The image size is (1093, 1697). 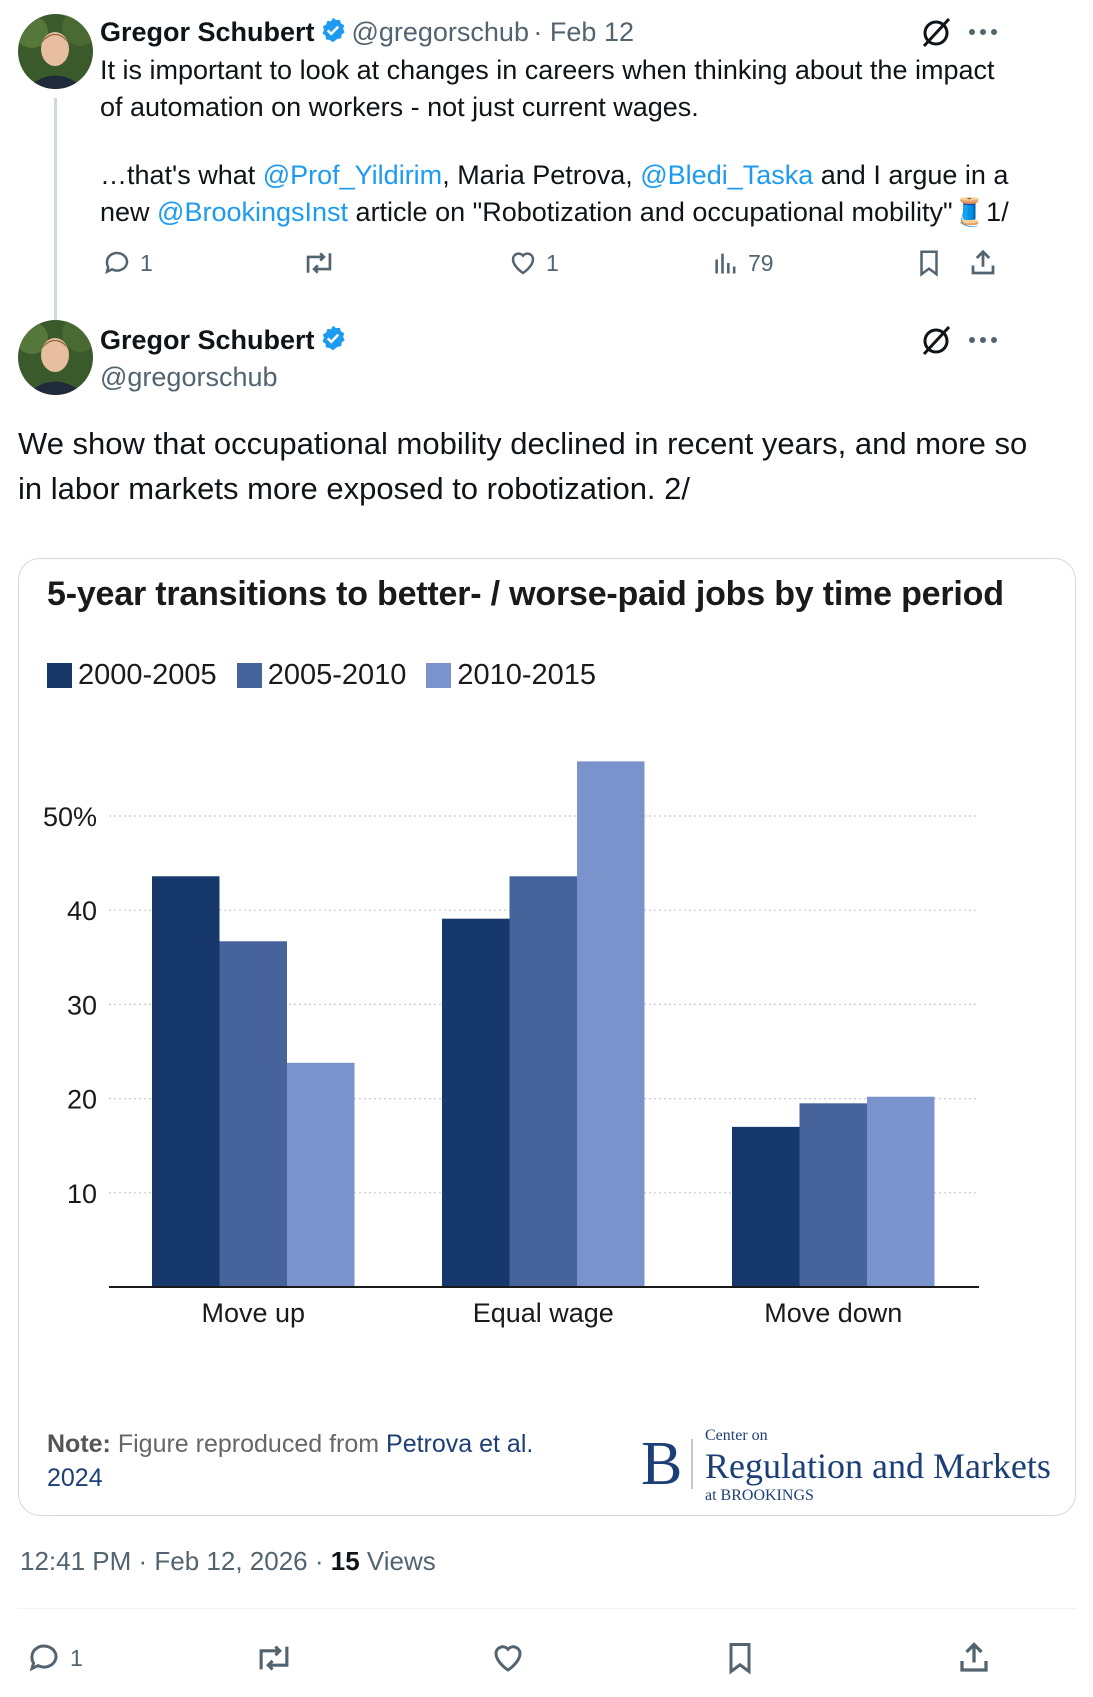 What do you see at coordinates (743, 263) in the screenshot?
I see `views-button: 79` at bounding box center [743, 263].